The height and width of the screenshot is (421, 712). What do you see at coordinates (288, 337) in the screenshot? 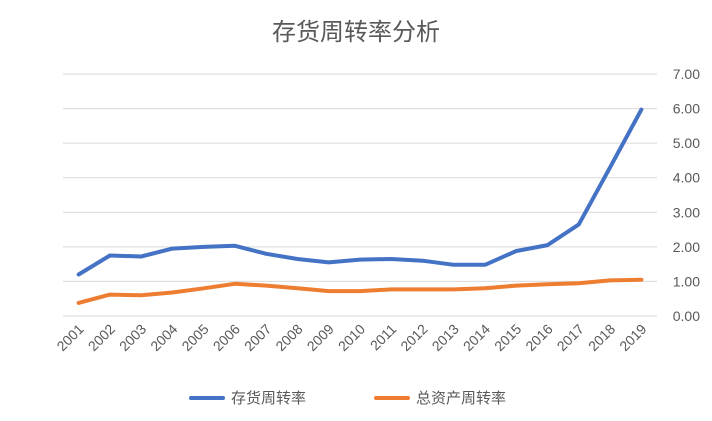
I see `x-tick-label: 2008` at bounding box center [288, 337].